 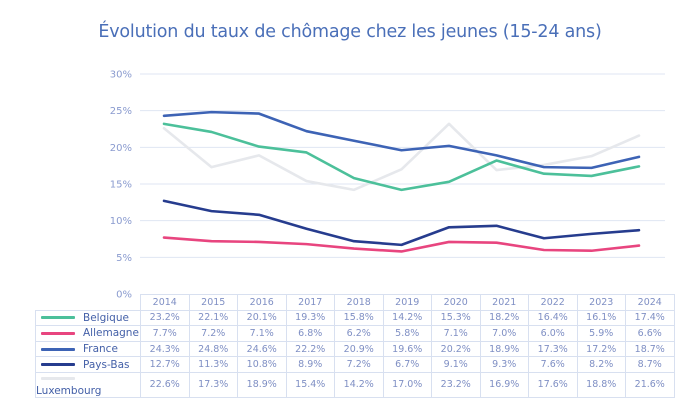 What do you see at coordinates (650, 384) in the screenshot?
I see `data-label: 21.6%` at bounding box center [650, 384].